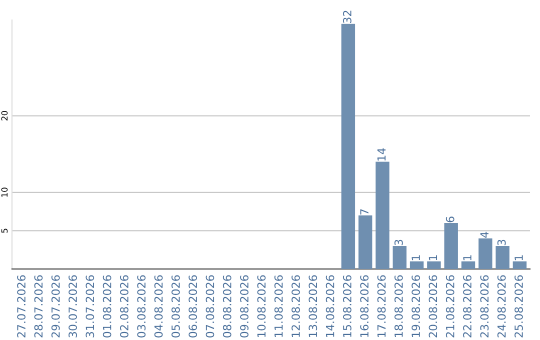 This screenshot has width=540, height=340. Describe the element at coordinates (158, 306) in the screenshot. I see `x-tick-label: 04.08.2026` at that location.